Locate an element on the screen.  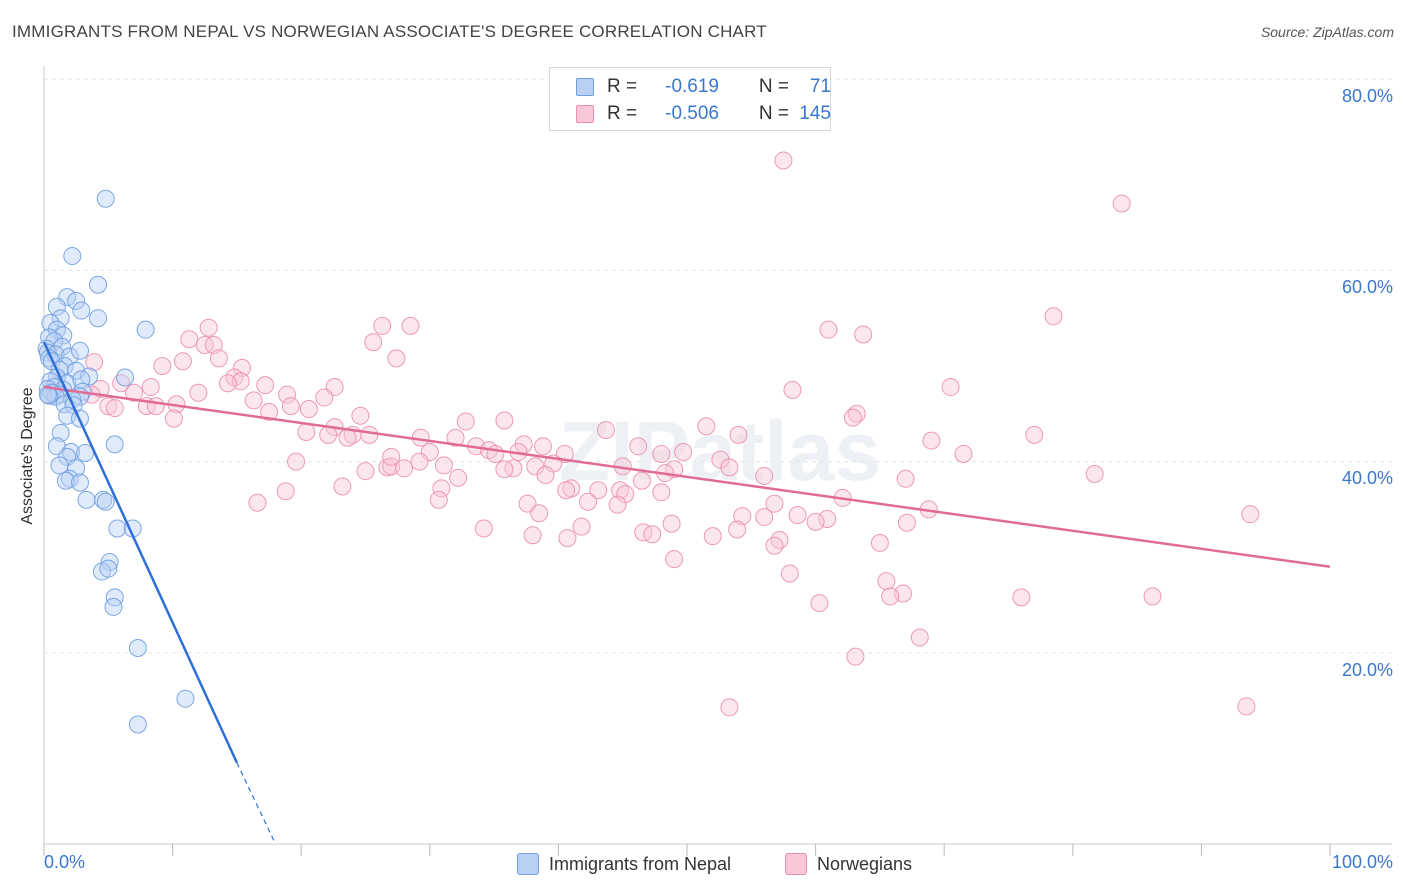
legend-item-norwegians: Norwegians is located at coordinates (848, 864).